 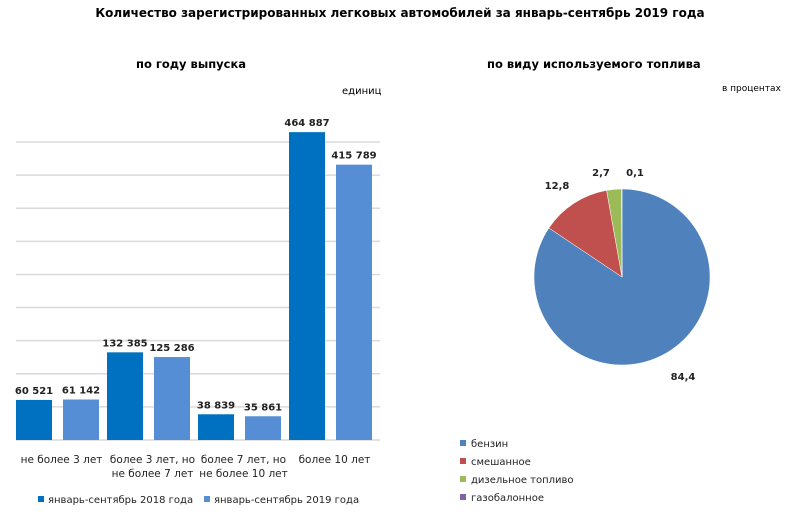 I want to click on pie-slice-газобалонное, so click(x=622, y=233).